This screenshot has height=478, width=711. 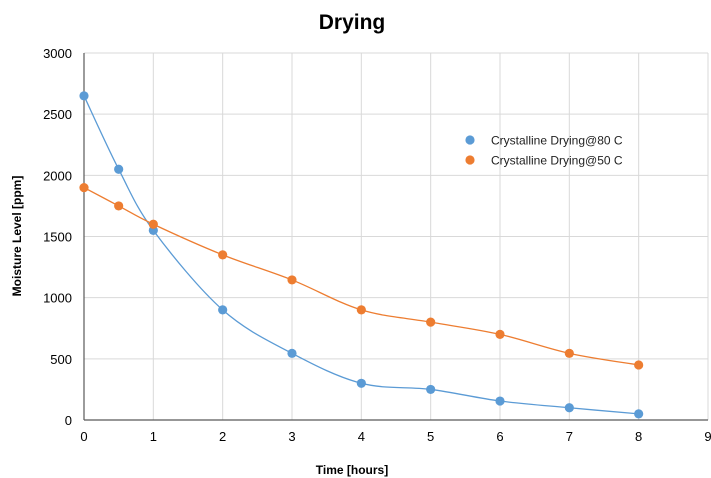 I want to click on y-tick-label: 500, so click(x=61, y=359).